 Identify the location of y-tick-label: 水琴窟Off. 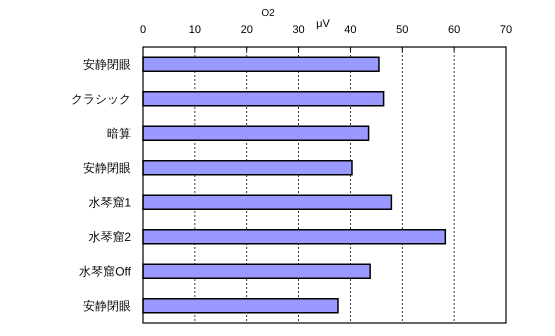
(105, 271).